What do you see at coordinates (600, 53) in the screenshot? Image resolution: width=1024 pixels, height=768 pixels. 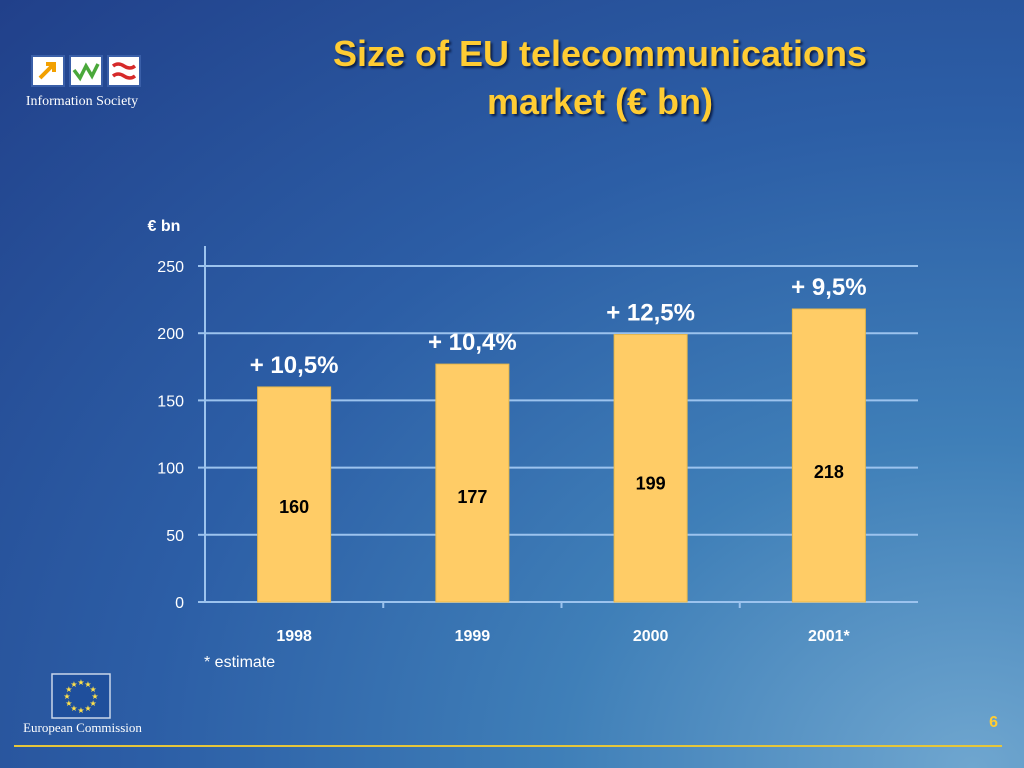 I see `title-line-1: Size of EU telecommunications` at bounding box center [600, 53].